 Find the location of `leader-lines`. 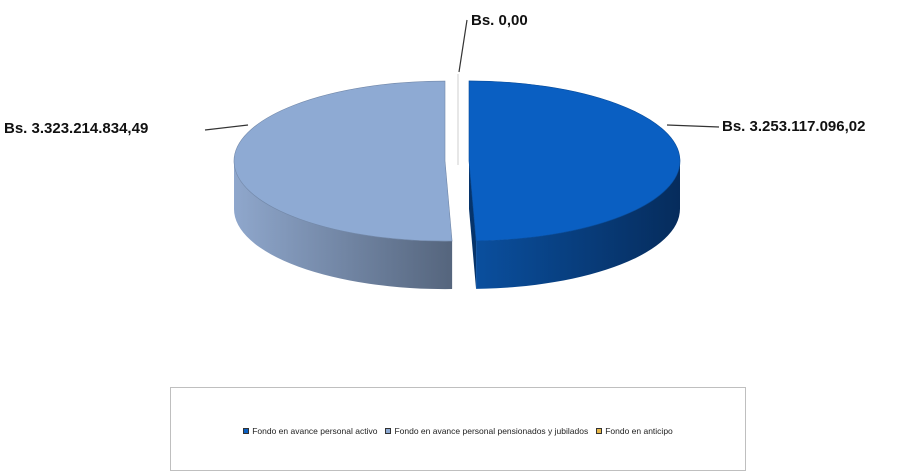

leader-lines is located at coordinates (462, 75).